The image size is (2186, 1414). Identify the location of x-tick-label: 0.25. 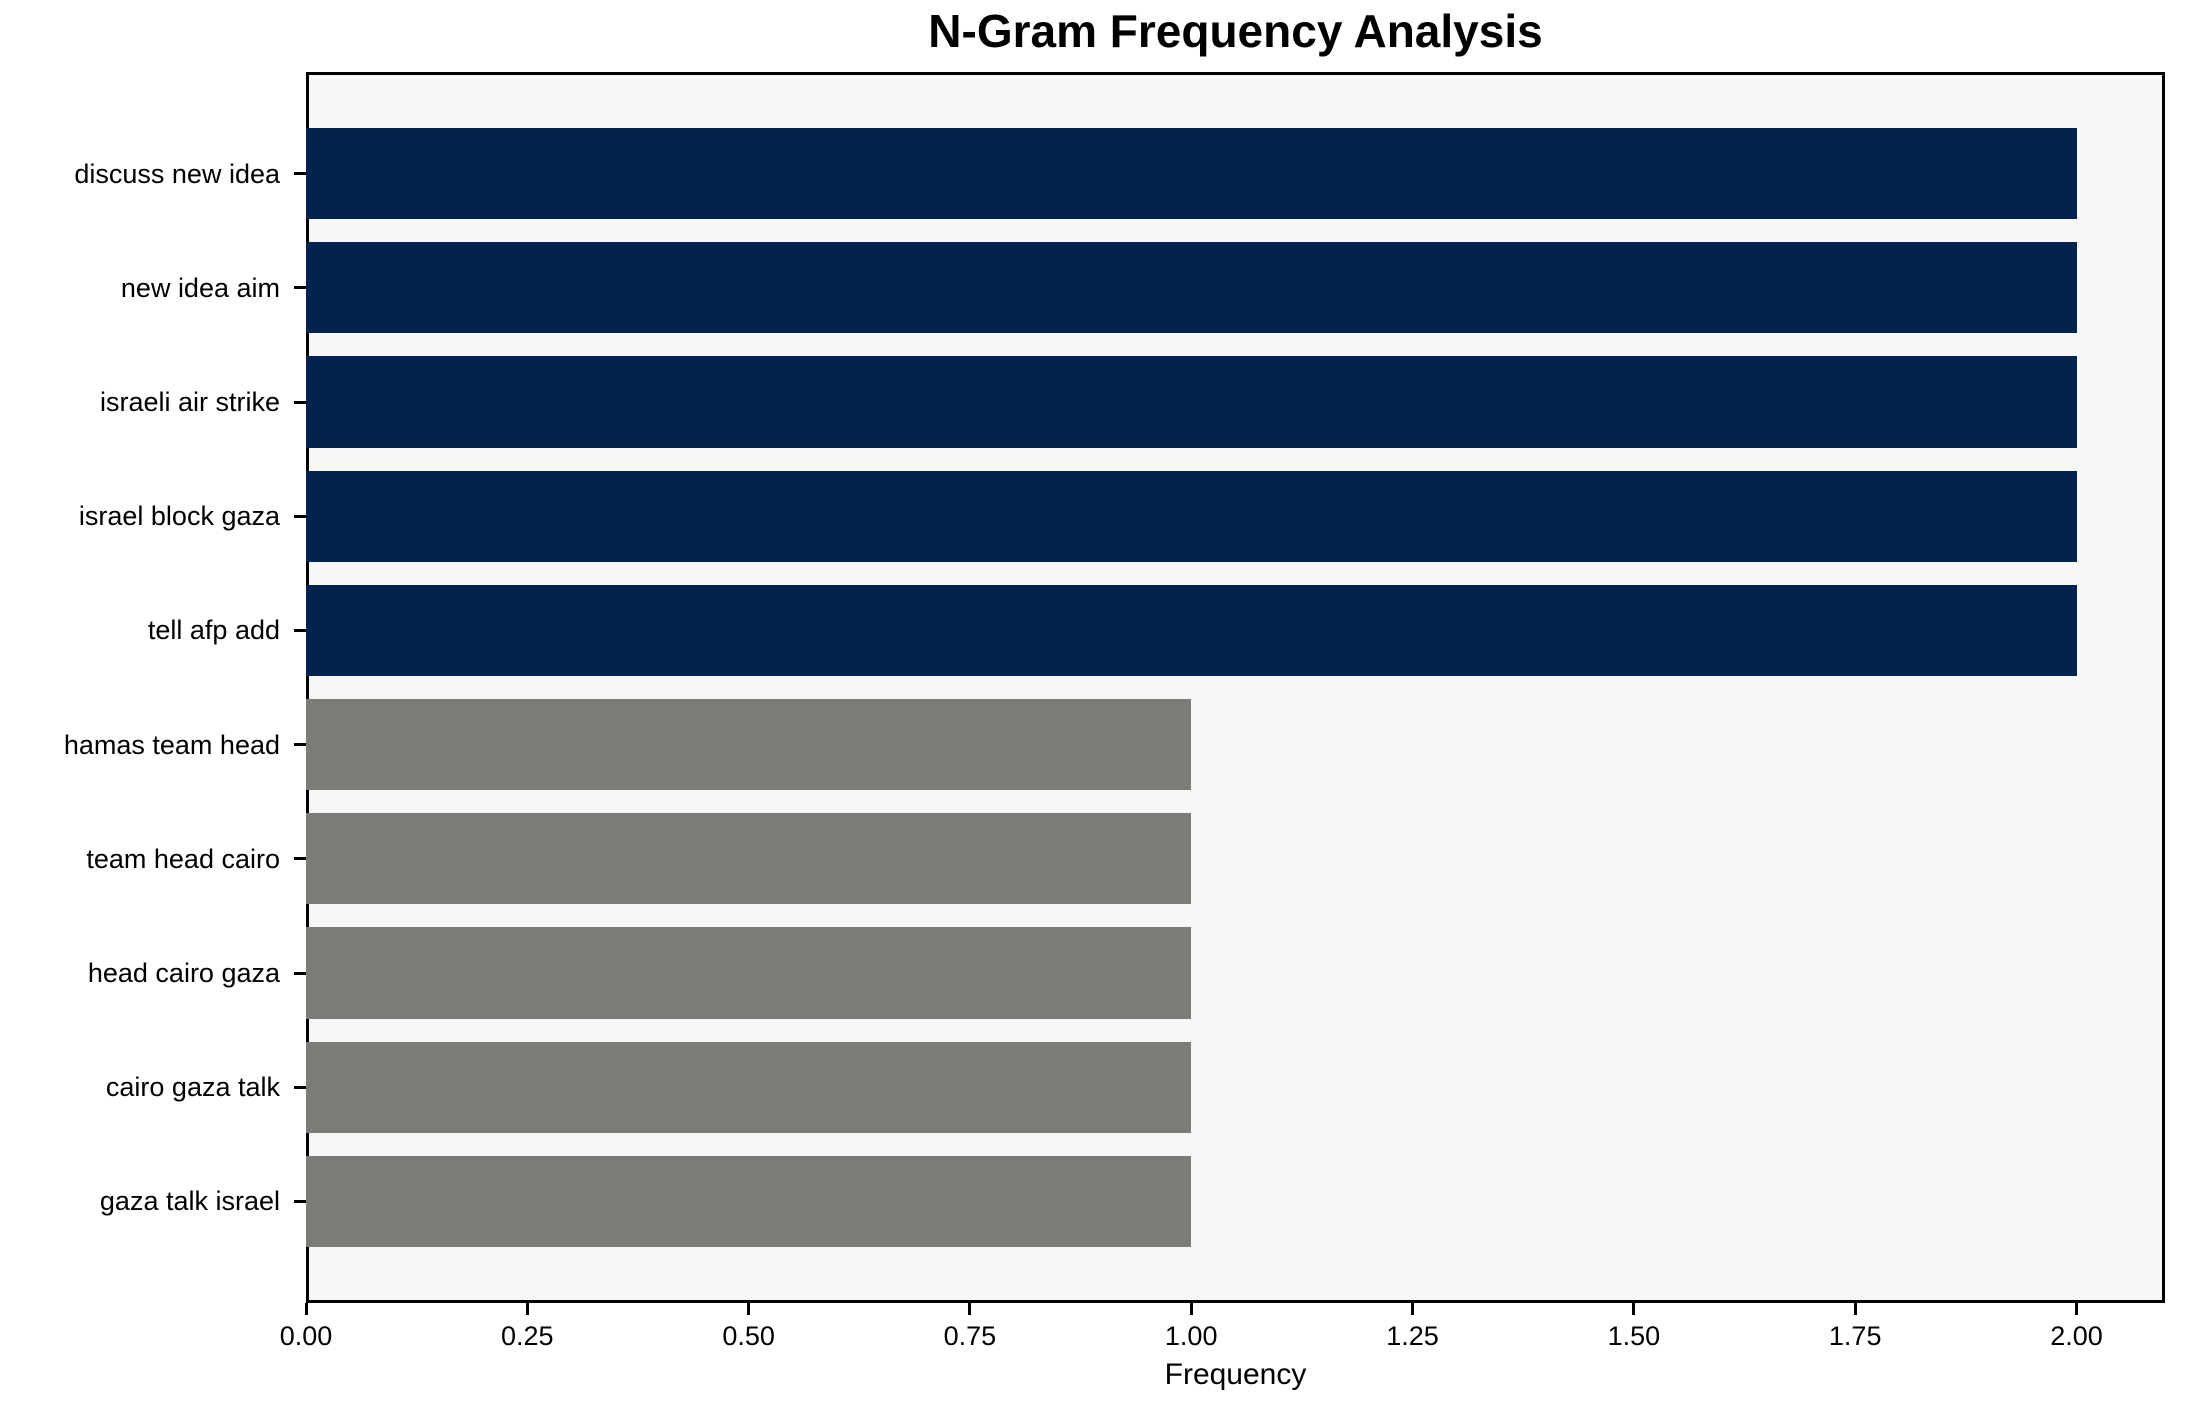
(527, 1336).